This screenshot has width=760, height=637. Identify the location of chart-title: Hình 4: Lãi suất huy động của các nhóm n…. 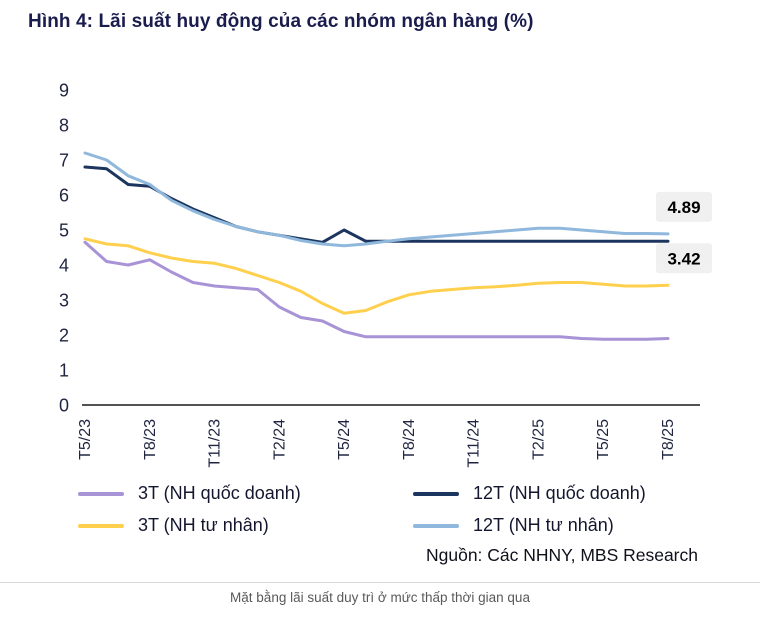
(281, 21).